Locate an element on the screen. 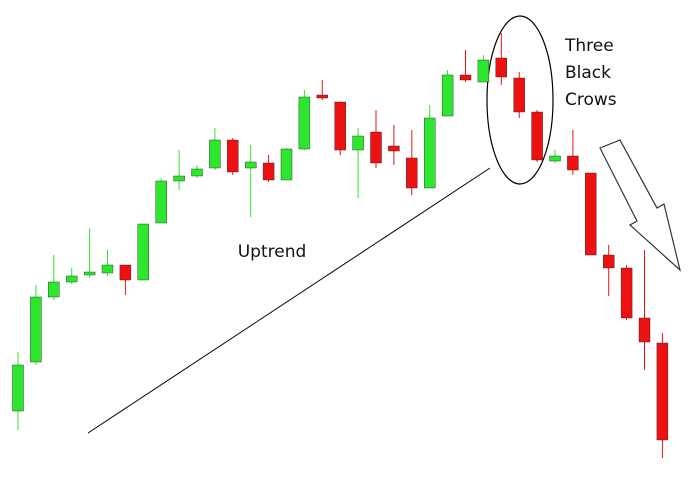  pattern-label: Crows is located at coordinates (591, 100).